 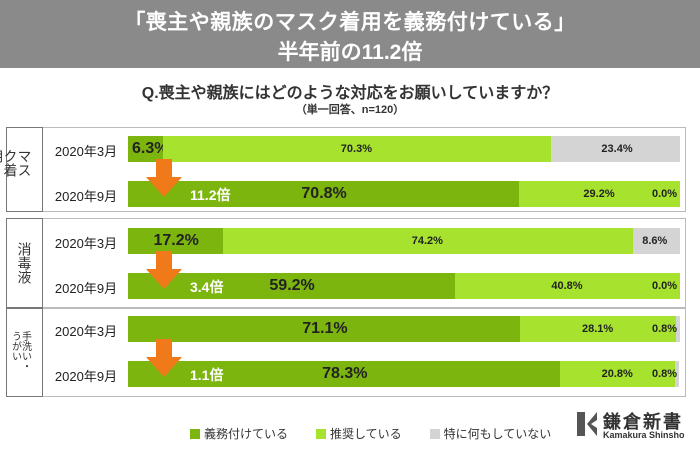 I want to click on data-label: 20.8%, so click(x=617, y=374).